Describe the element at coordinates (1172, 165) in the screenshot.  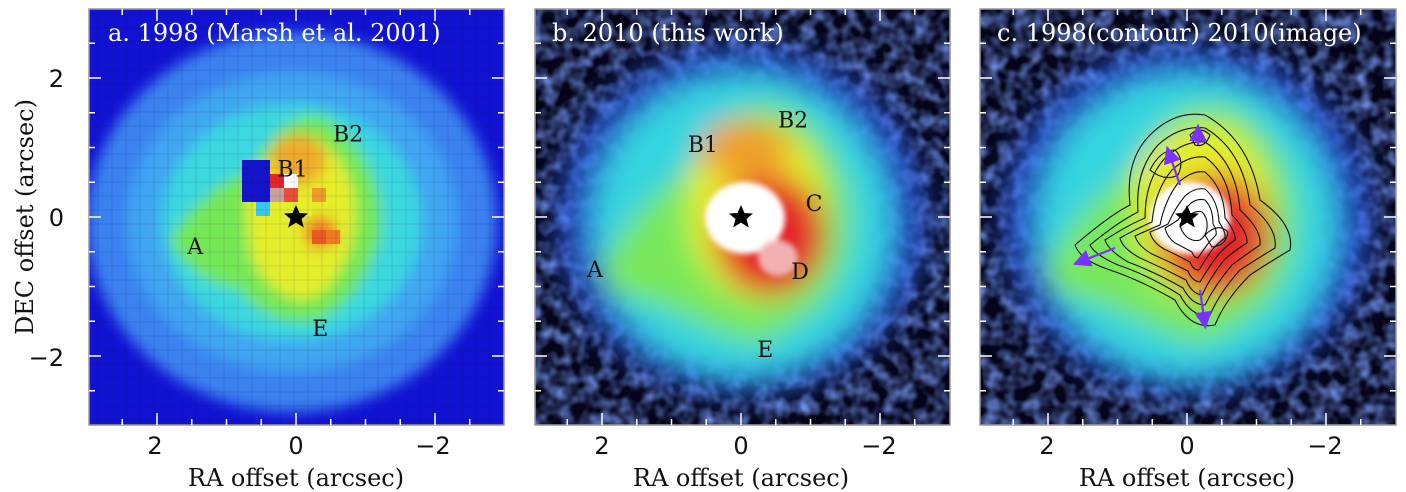
I see `arrow-b1` at that location.